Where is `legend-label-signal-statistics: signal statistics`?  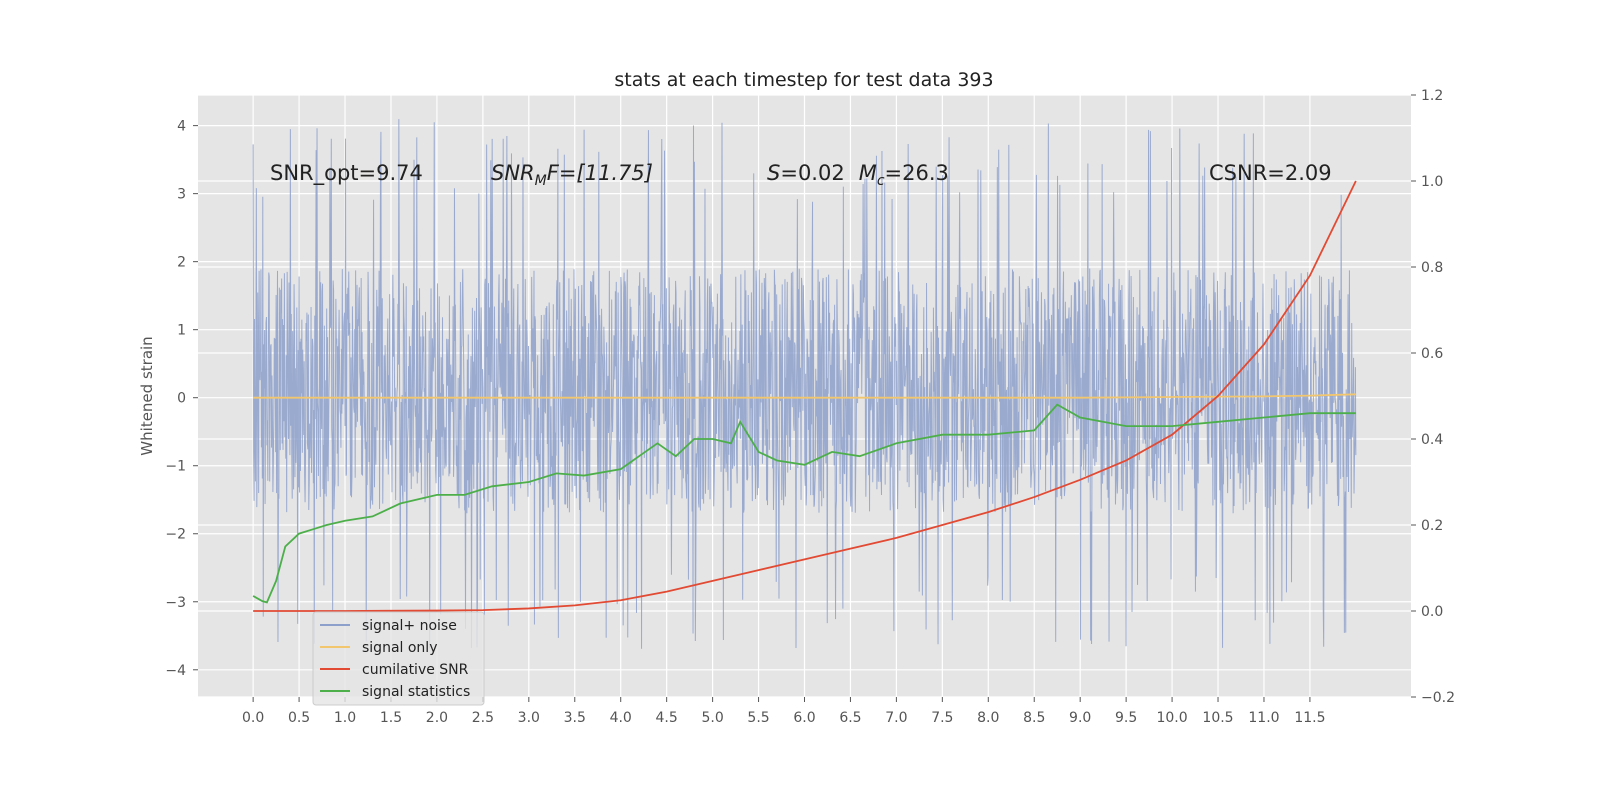 legend-label-signal-statistics: signal statistics is located at coordinates (416, 692).